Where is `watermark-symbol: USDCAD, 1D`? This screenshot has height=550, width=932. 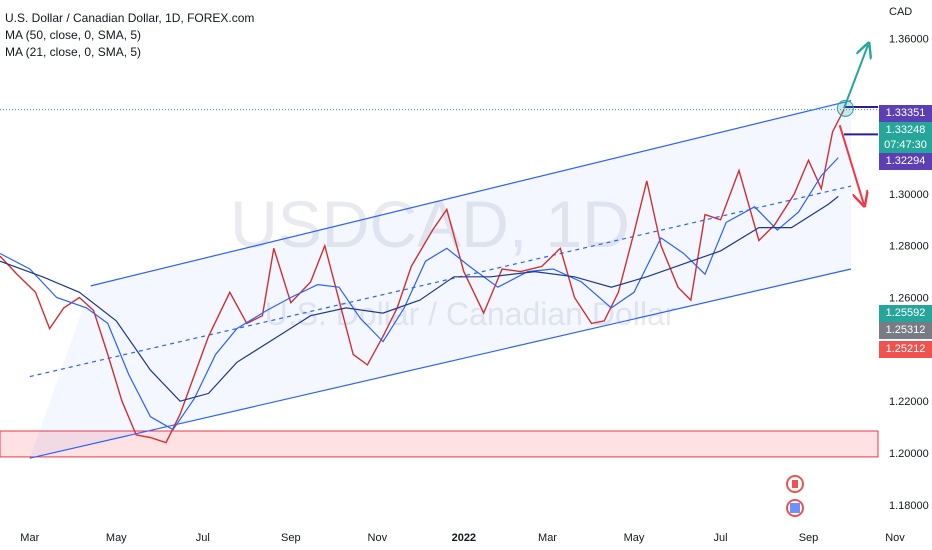
watermark-symbol: USDCAD, 1D is located at coordinates (430, 224).